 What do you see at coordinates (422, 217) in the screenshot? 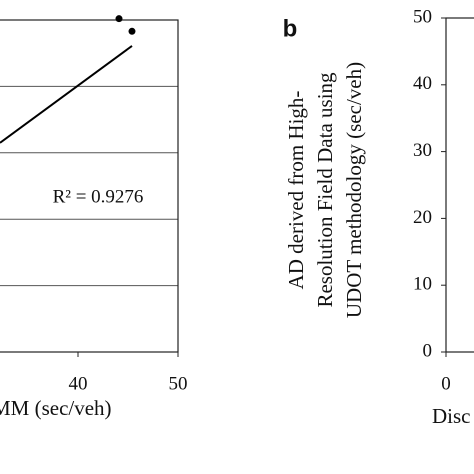
I see `y-tick-label: 20` at bounding box center [422, 217].